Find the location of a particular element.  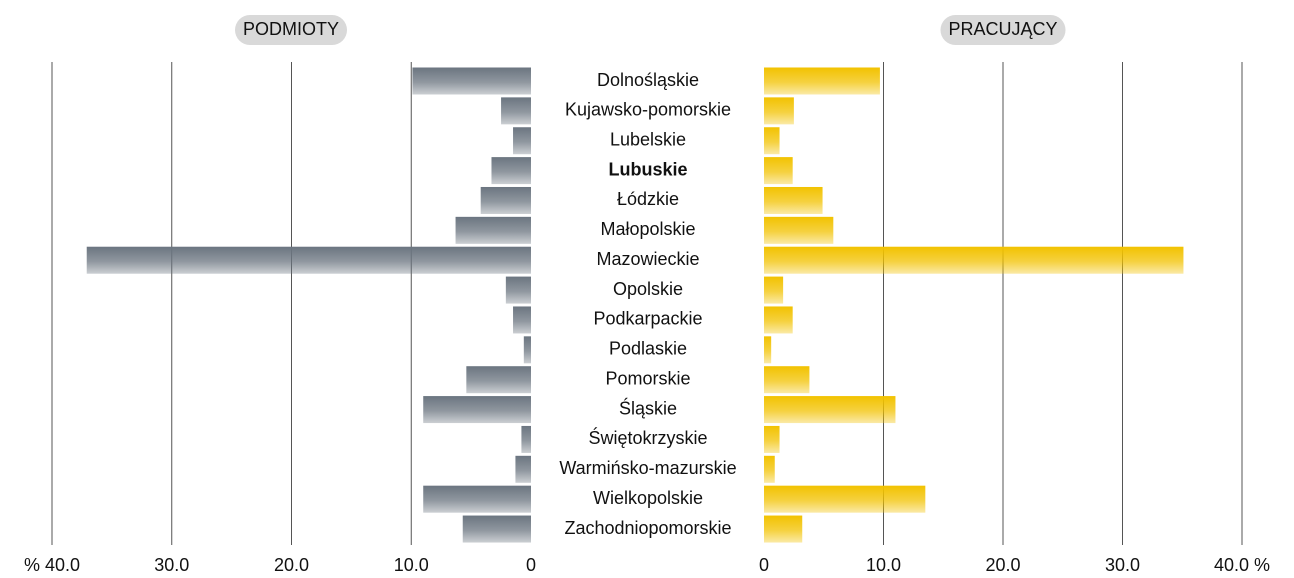

series-title: PODMIOTY is located at coordinates (291, 29).